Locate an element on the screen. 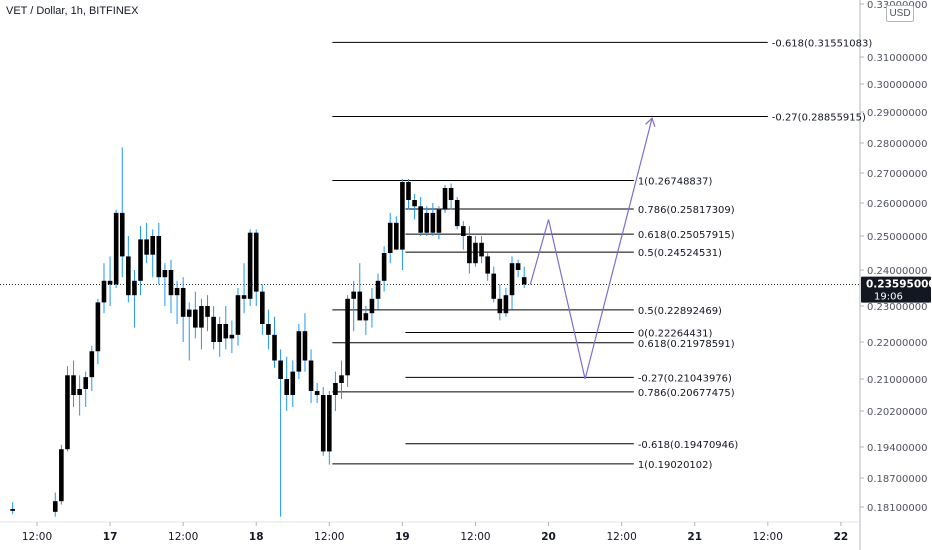  y-tick-label: 0.25000000 is located at coordinates (897, 237).